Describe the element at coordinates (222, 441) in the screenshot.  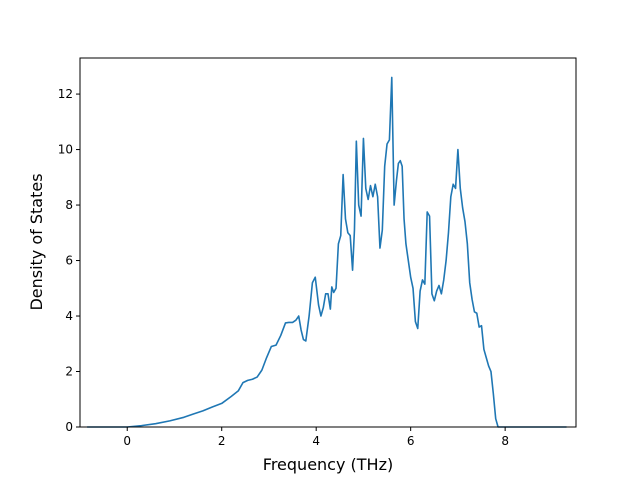
I see `x-tick-label: 2` at that location.